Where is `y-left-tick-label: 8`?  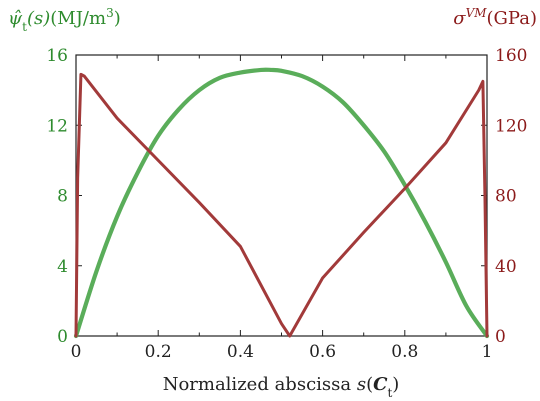
y-left-tick-label: 8 is located at coordinates (62, 197).